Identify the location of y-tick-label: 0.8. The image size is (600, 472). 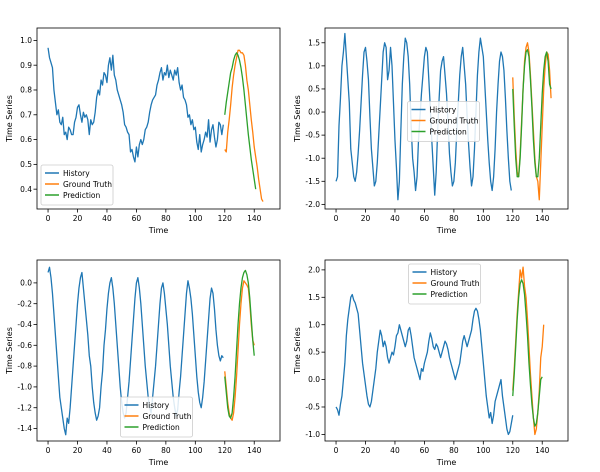
(26, 90).